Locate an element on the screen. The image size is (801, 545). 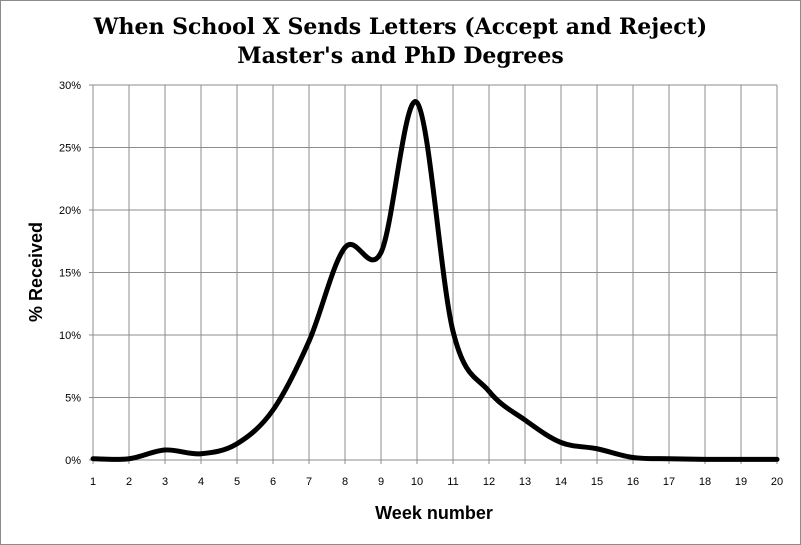
y-tick-label: 15% is located at coordinates (70, 274).